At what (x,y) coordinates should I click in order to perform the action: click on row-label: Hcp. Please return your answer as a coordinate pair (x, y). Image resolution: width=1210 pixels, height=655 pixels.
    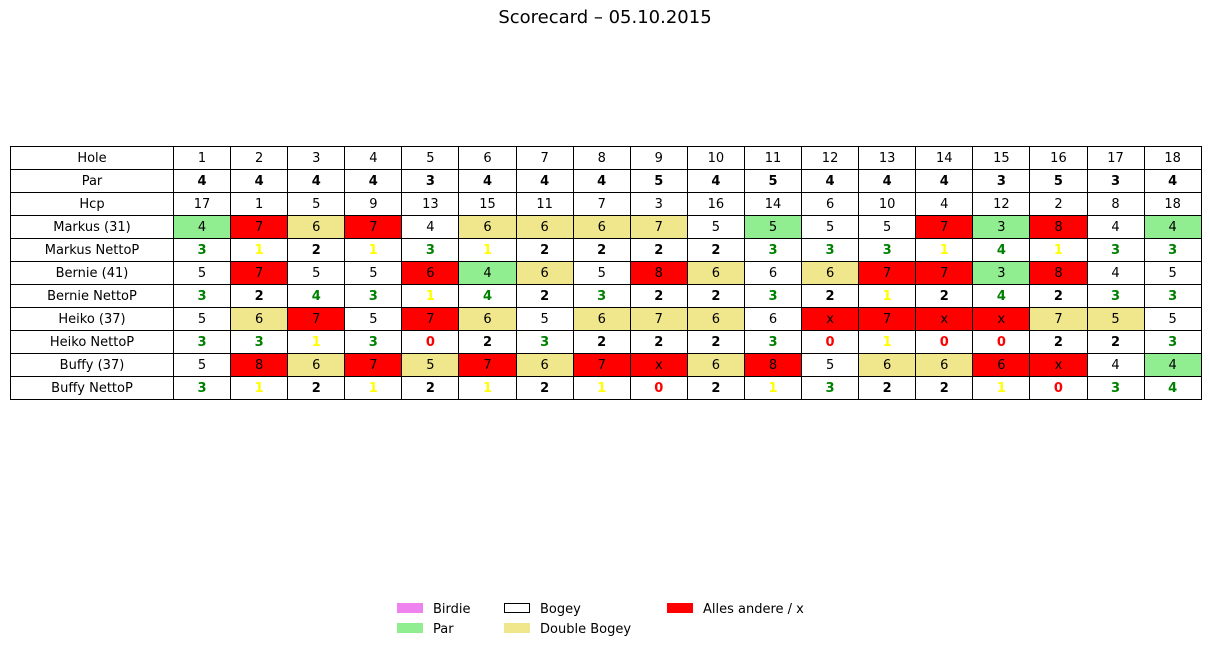
    Looking at the image, I should click on (92, 204).